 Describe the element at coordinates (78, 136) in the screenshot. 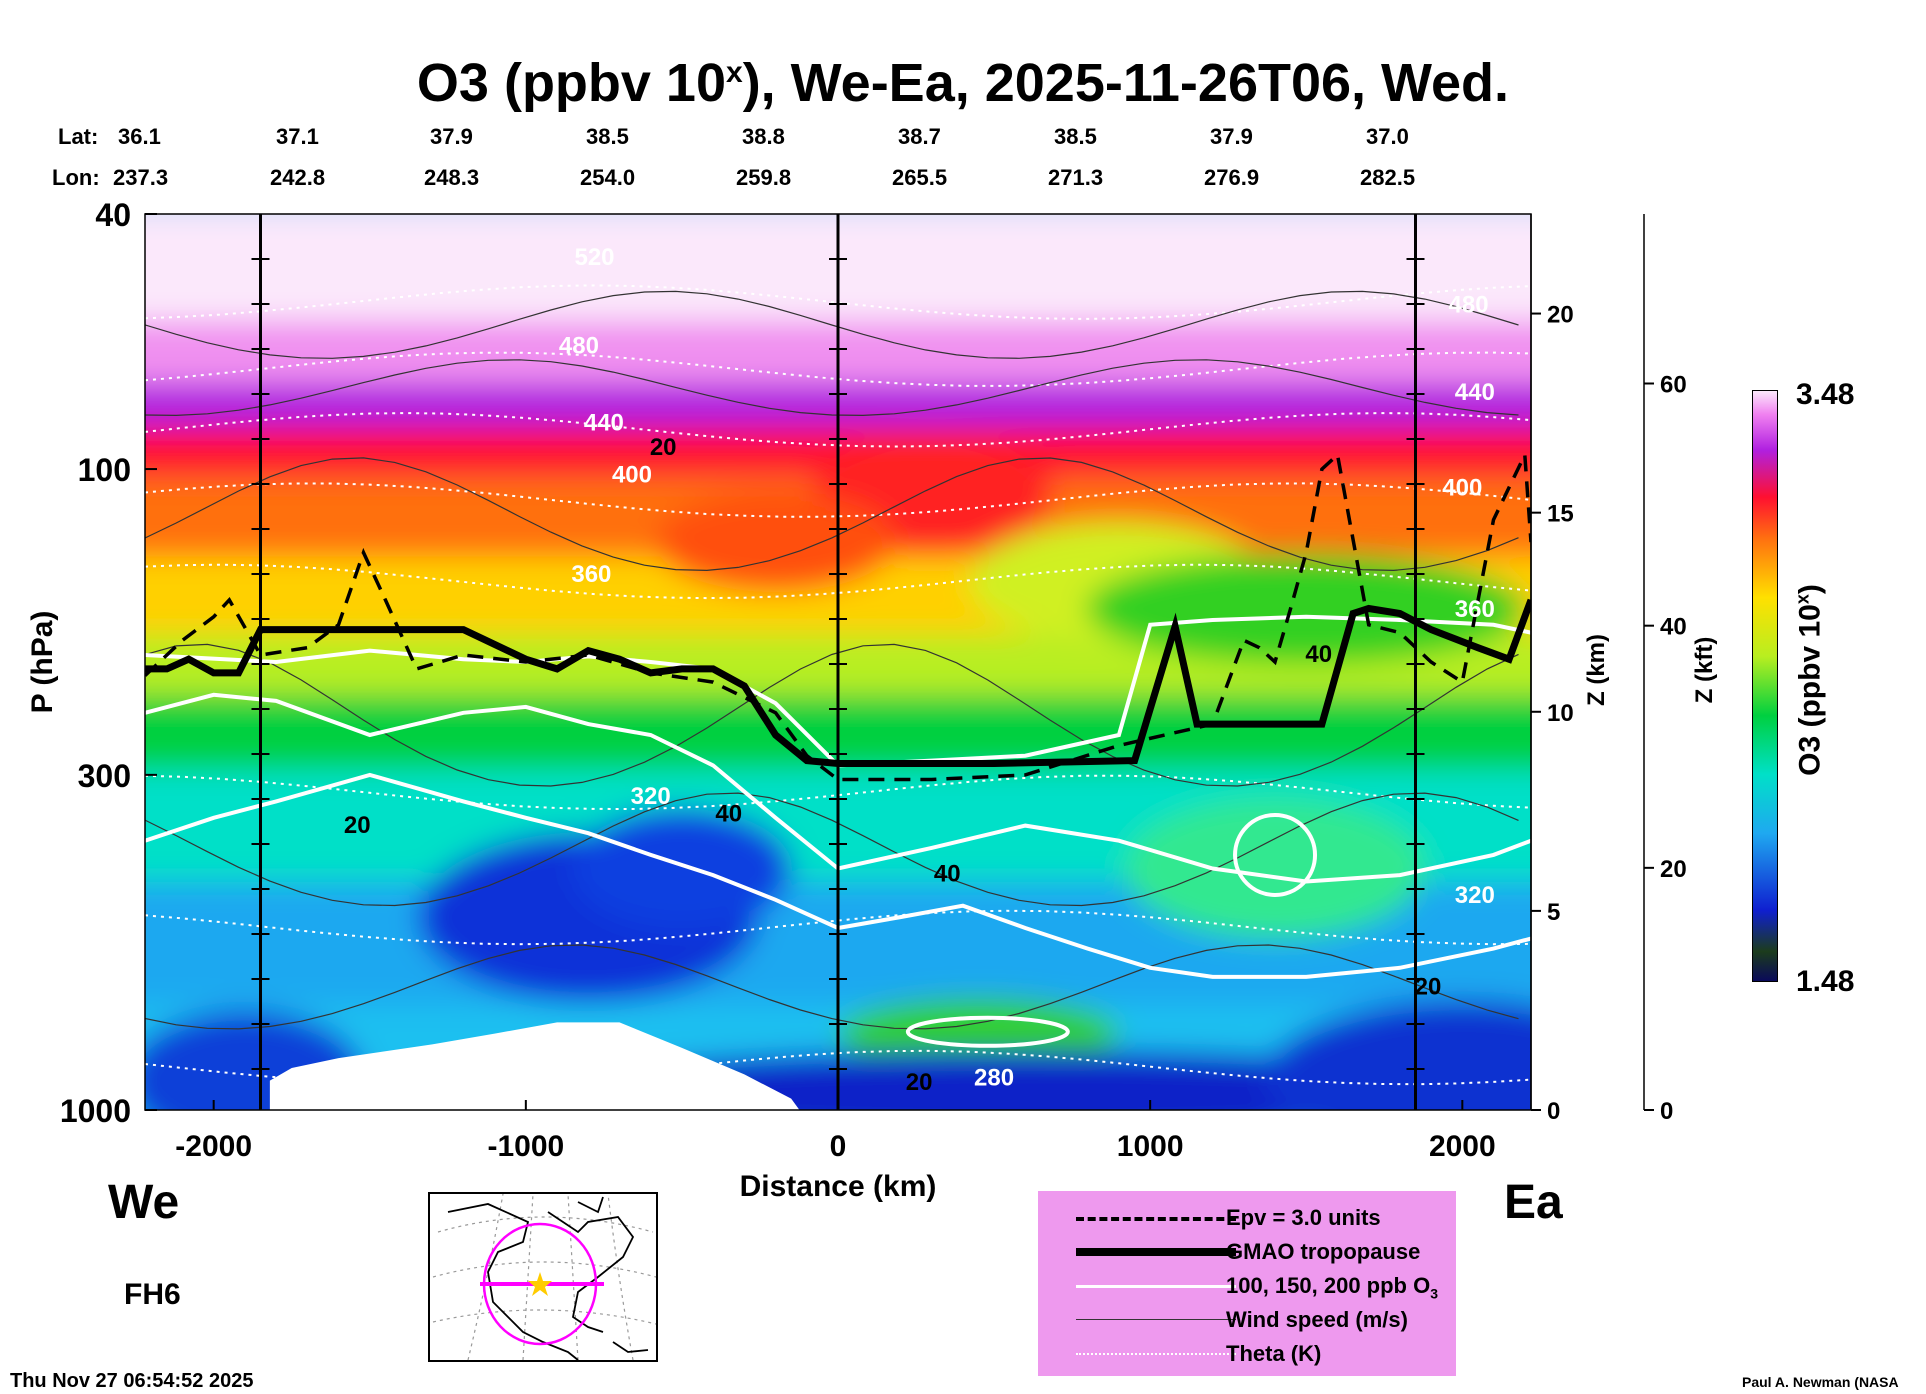

I see `lat-label: Lat:` at that location.